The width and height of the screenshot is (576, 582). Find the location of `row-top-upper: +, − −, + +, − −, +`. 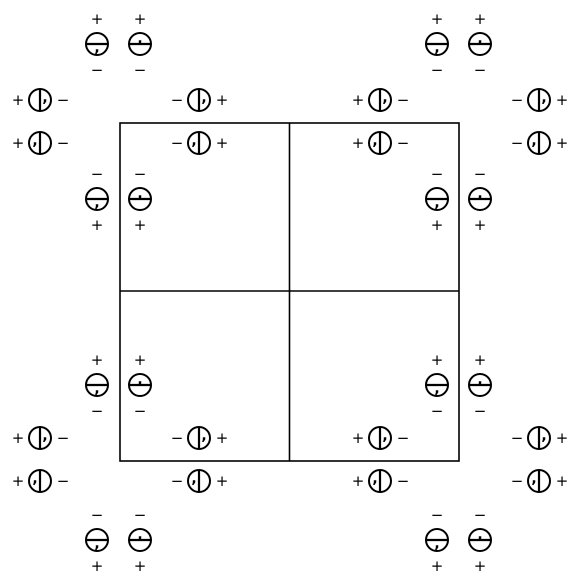

row-top-upper: +, − −, + +, − −, + is located at coordinates (290, 100).